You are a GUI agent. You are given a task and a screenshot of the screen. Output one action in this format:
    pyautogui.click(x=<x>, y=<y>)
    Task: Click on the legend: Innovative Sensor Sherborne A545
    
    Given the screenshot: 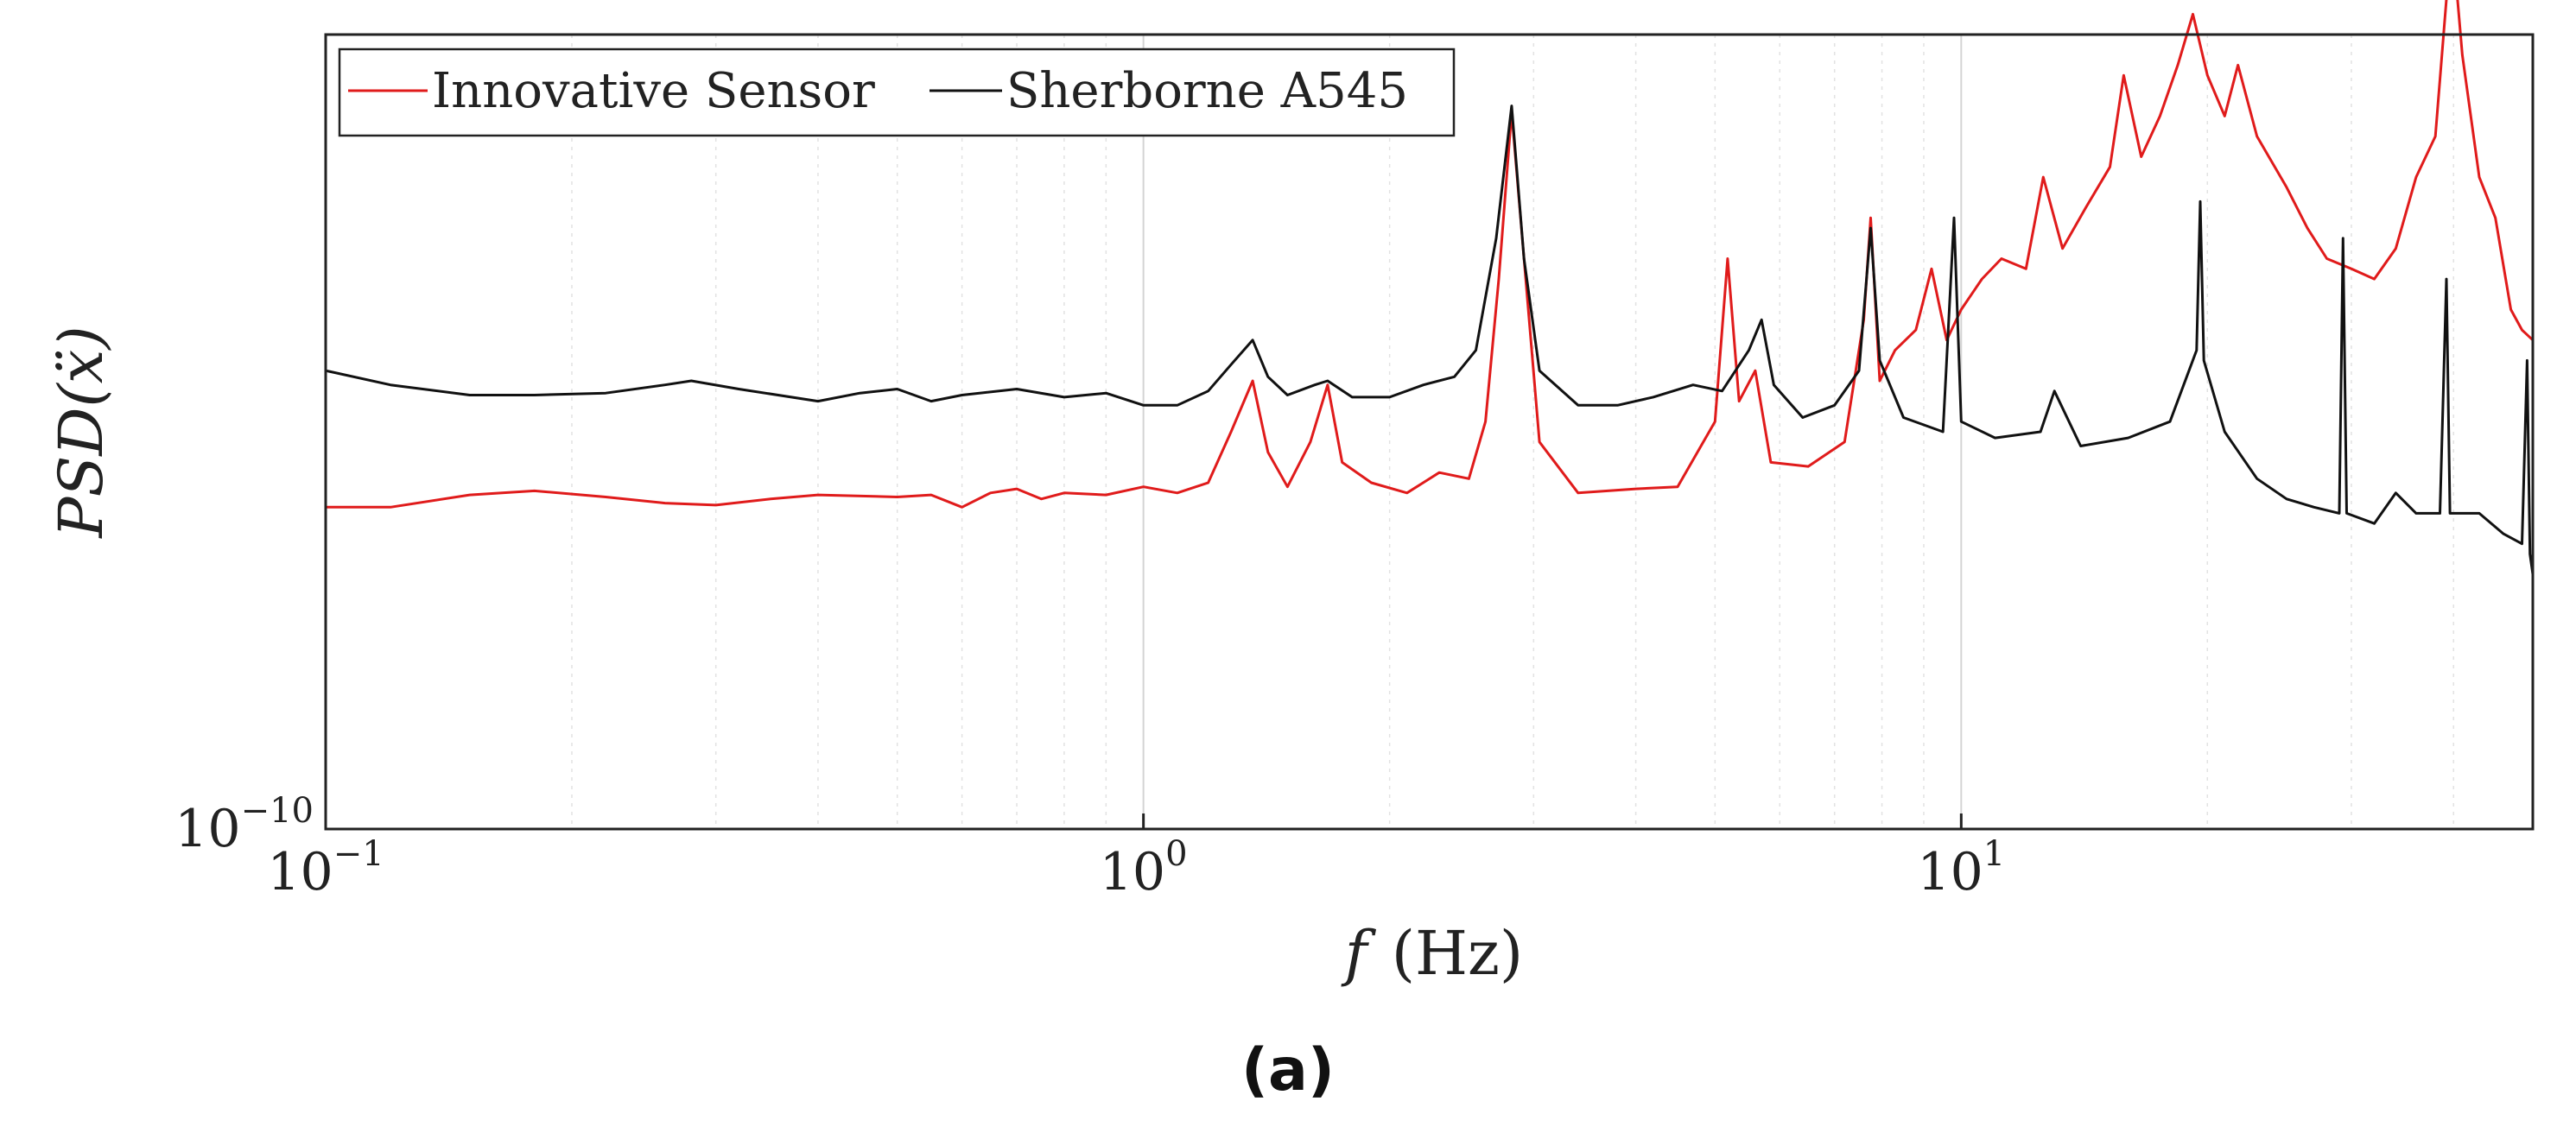 What is the action you would take?
    pyautogui.click(x=897, y=92)
    